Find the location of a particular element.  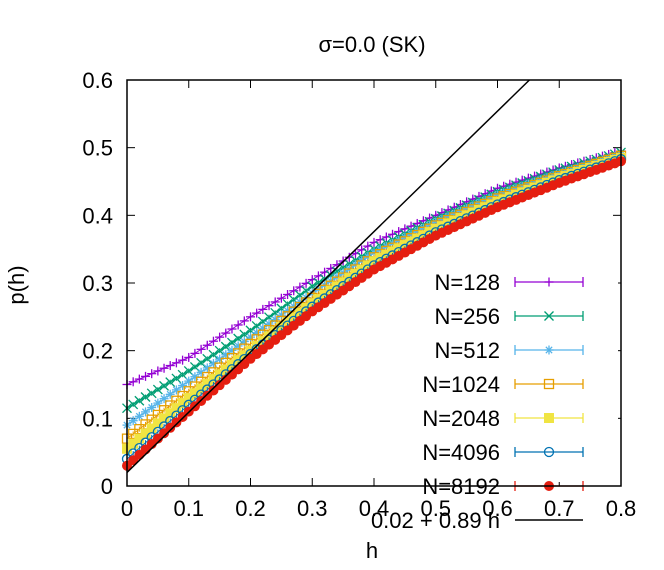

x-tick-label: 0.1 is located at coordinates (188, 508).